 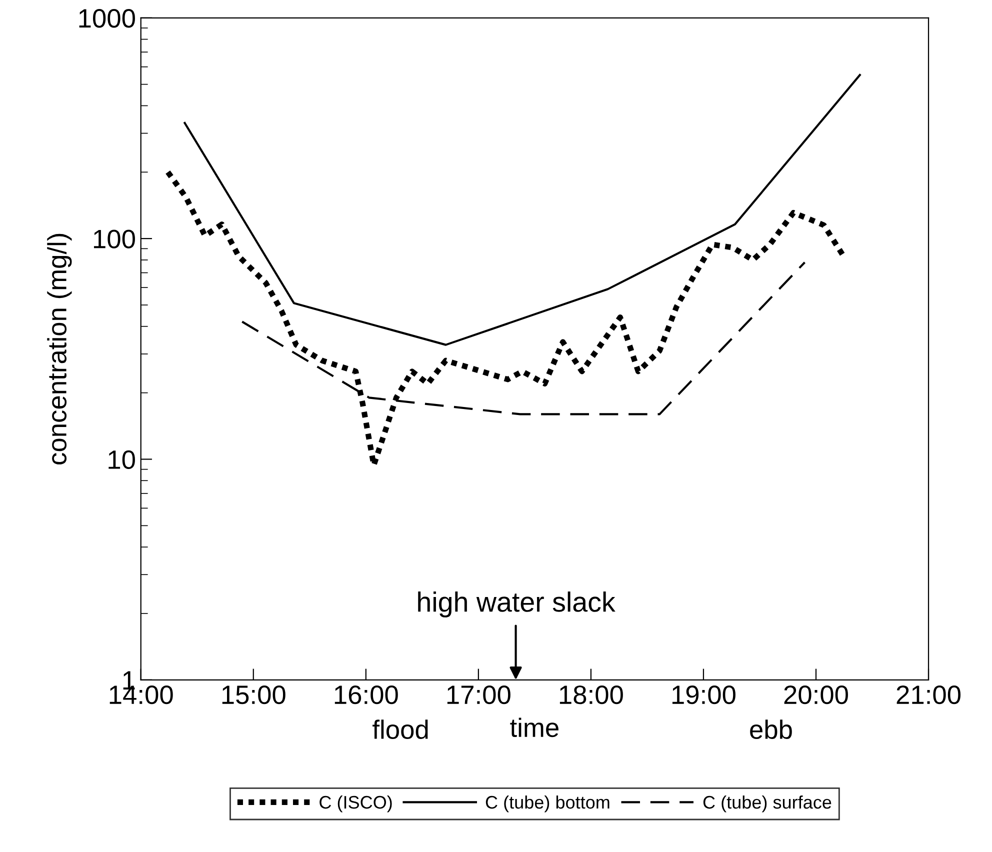 I want to click on x-tick-label: 19:00, so click(x=704, y=694).